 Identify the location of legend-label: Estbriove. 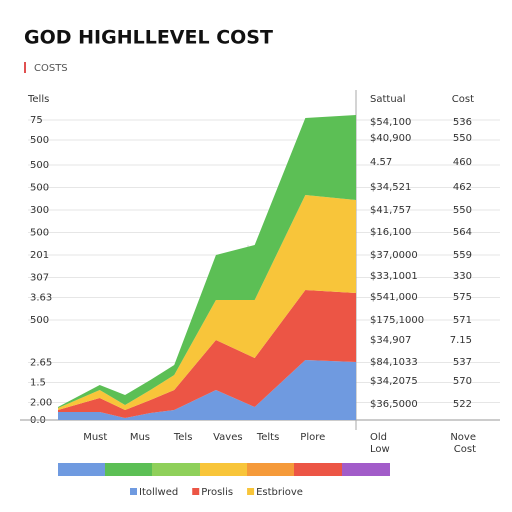
(279, 492).